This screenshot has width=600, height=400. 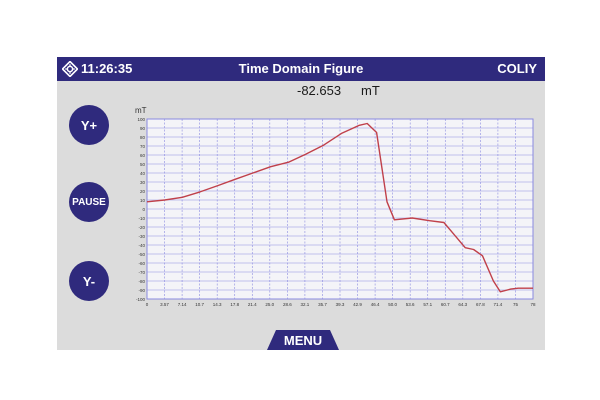 I want to click on x-tick-label: 35.7, so click(x=322, y=304).